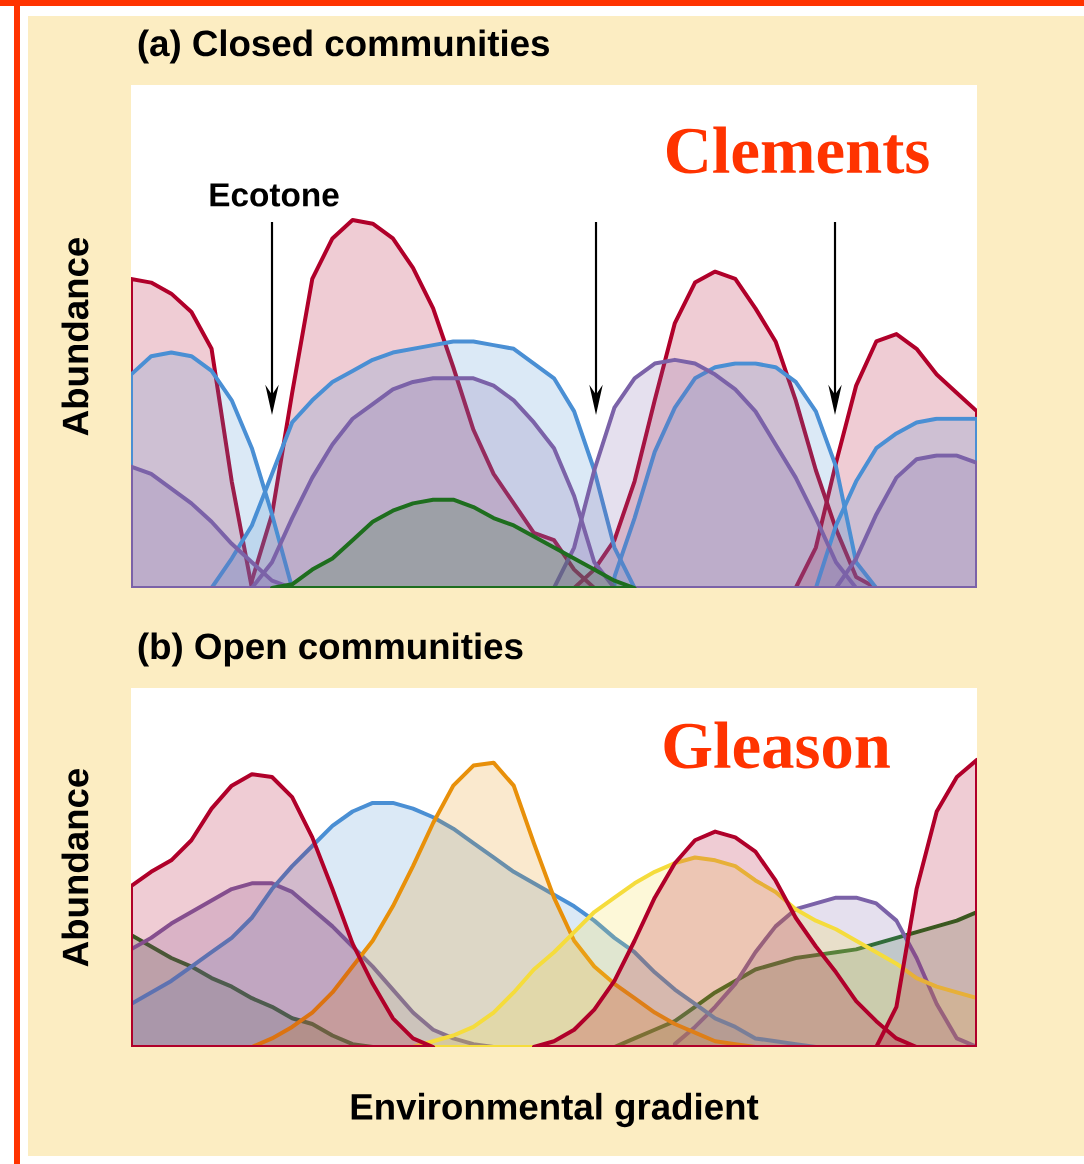 The image size is (1084, 1164). I want to click on text: Ecotone, so click(274, 195).